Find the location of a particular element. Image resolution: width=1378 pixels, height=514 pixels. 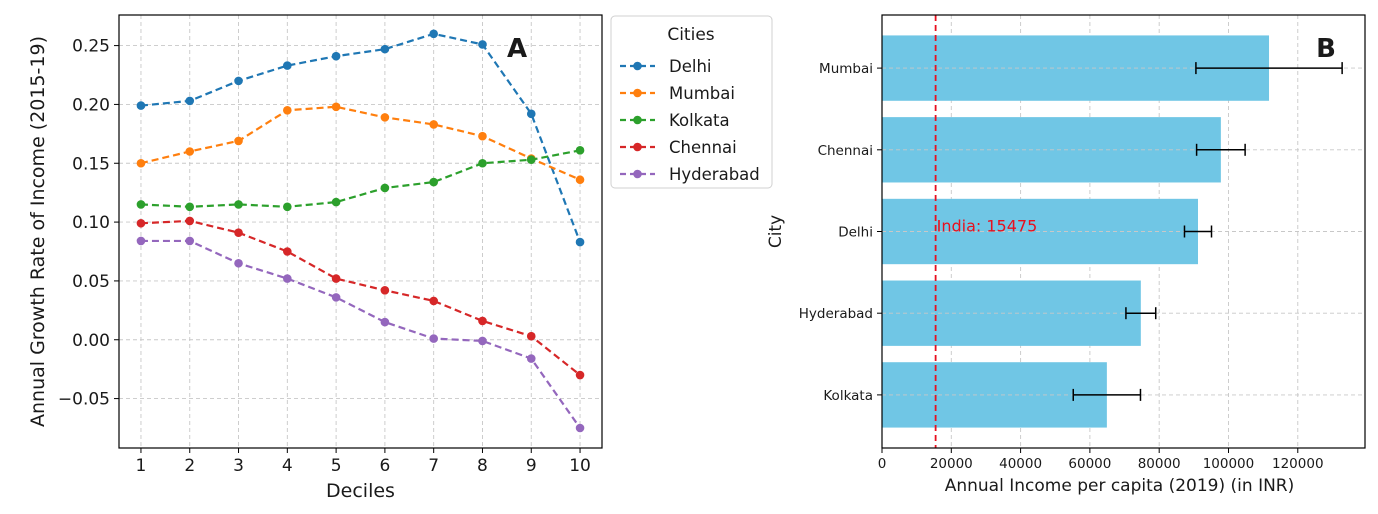

panel-b-y-ticks: Kolkata Hyderabad Delhi Chennai Mumbai is located at coordinates (840, 232).